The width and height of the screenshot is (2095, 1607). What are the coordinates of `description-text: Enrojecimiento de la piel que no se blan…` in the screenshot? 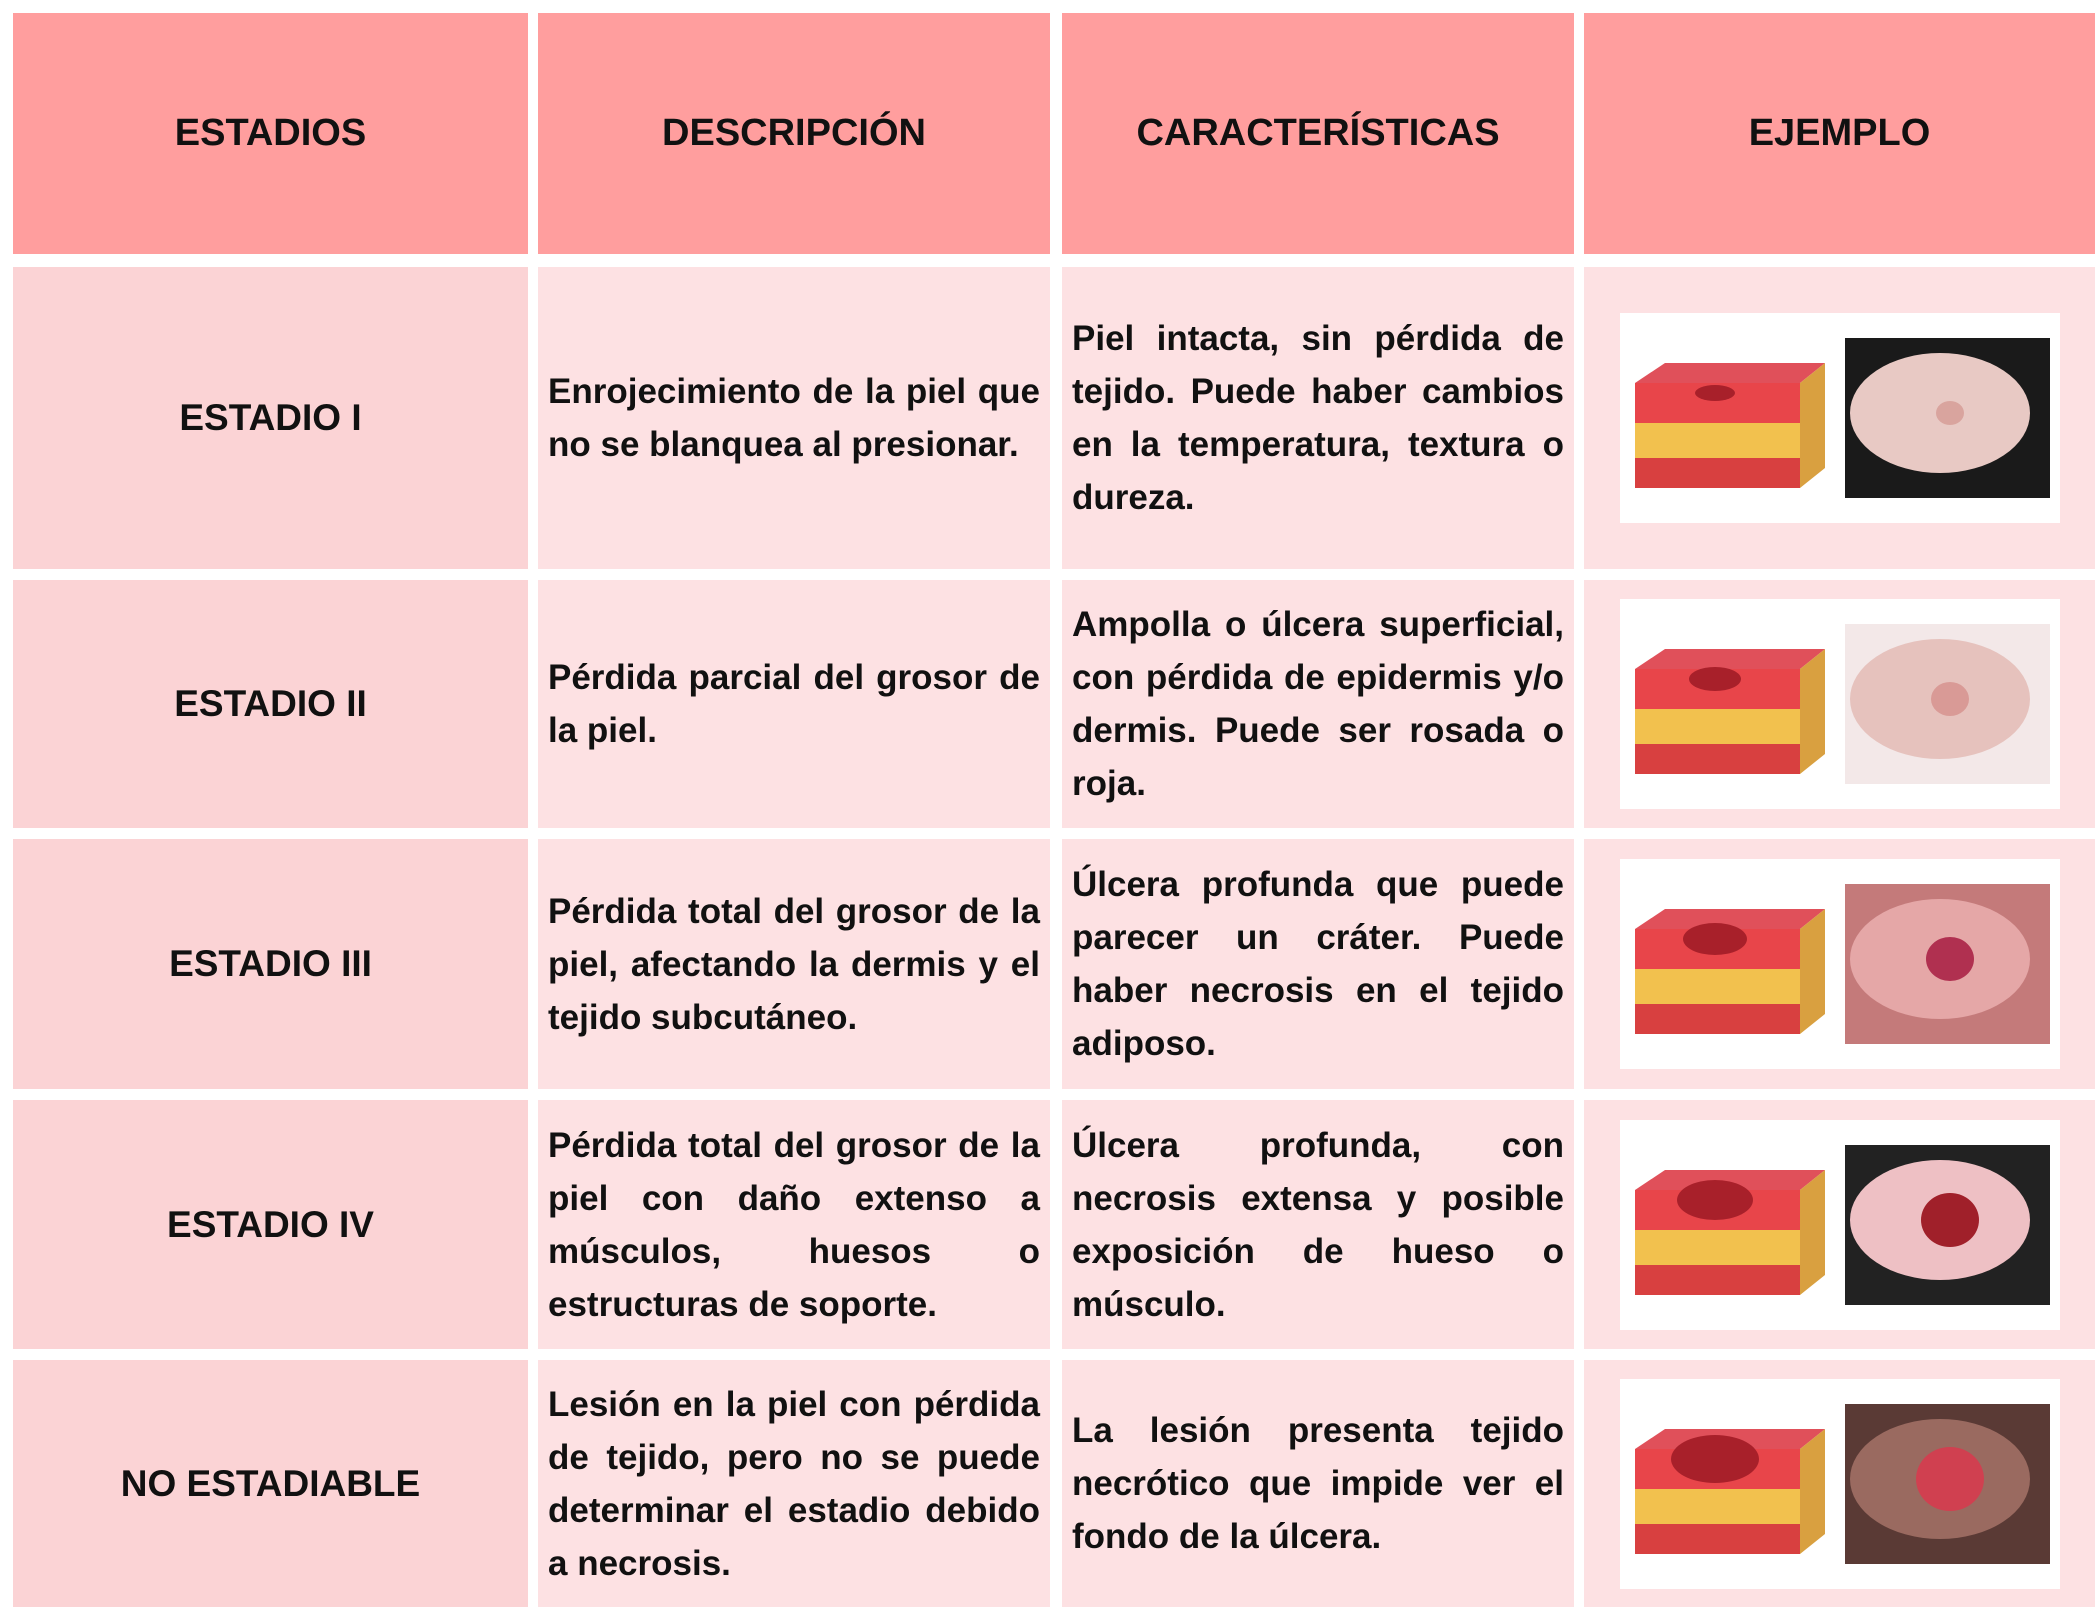 It's located at (794, 418).